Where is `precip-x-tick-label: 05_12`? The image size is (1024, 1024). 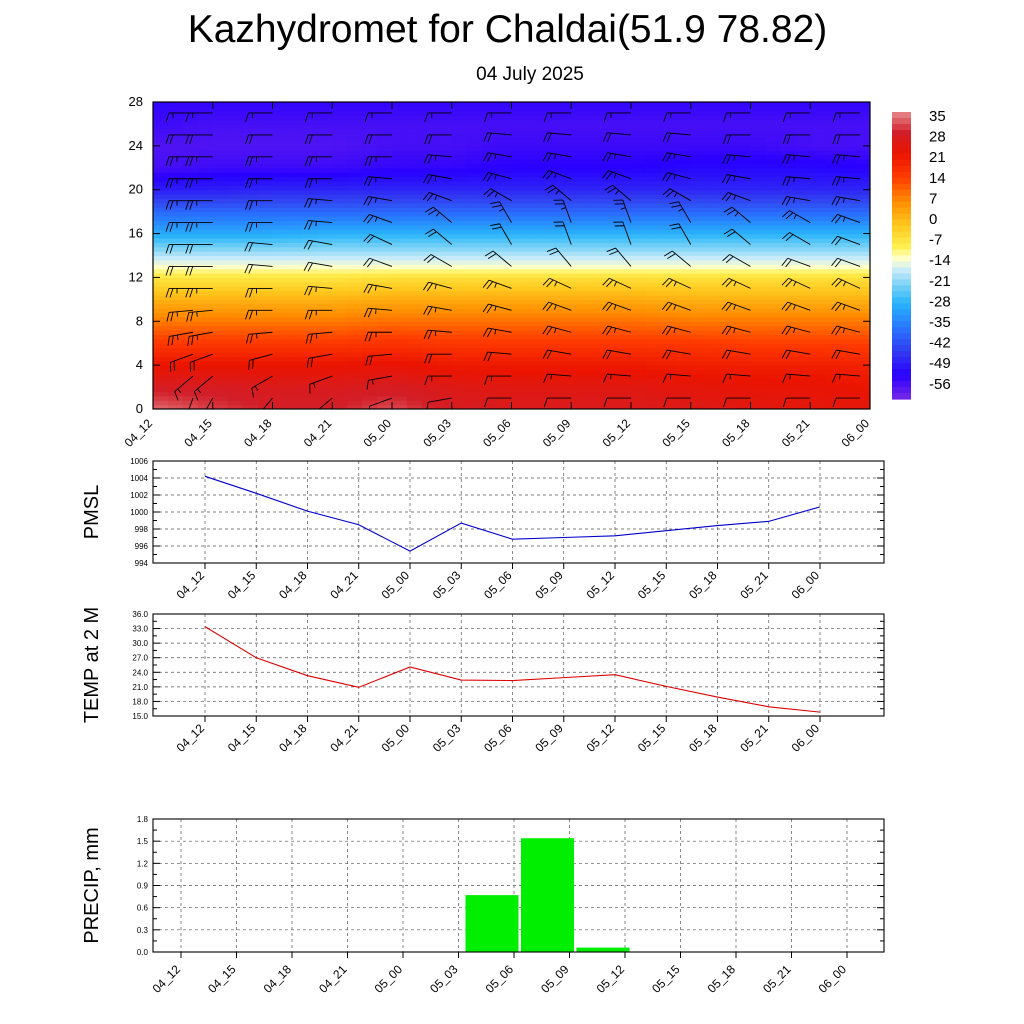
precip-x-tick-label: 05_12 is located at coordinates (611, 979).